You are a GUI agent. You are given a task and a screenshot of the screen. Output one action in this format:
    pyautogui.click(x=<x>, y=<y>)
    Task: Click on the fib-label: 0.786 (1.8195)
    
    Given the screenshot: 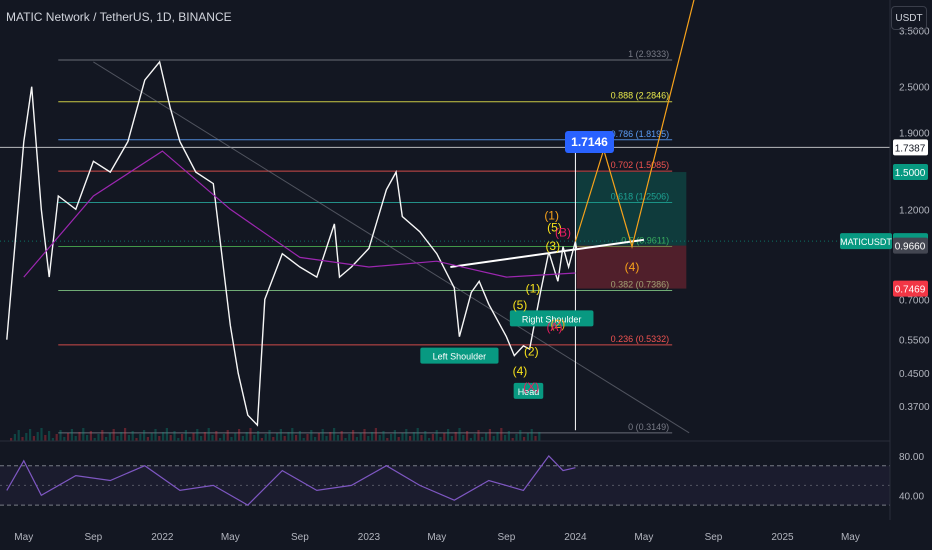 What is the action you would take?
    pyautogui.click(x=640, y=134)
    